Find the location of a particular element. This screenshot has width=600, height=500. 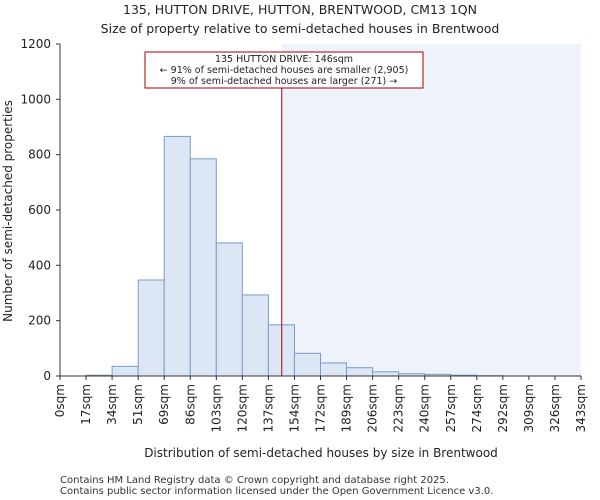

annotation-box is located at coordinates (284, 70).